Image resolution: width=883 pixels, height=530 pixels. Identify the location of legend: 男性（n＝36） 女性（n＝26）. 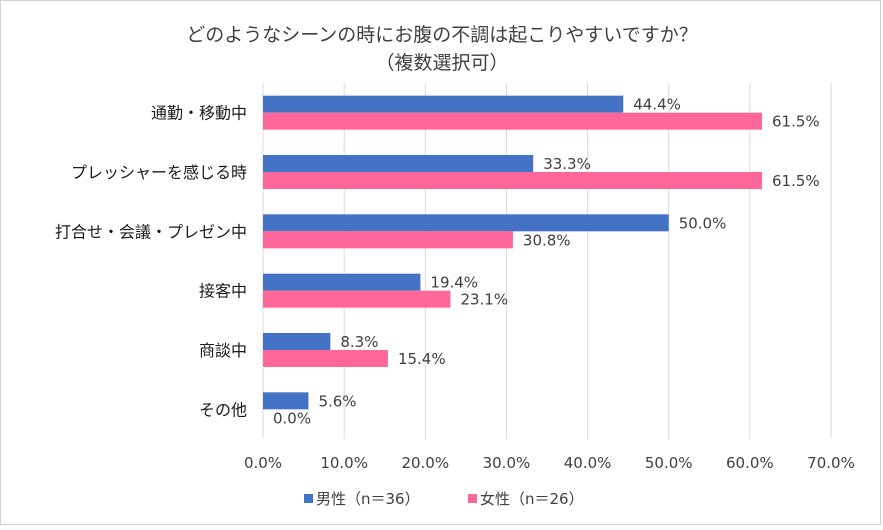
(444, 499).